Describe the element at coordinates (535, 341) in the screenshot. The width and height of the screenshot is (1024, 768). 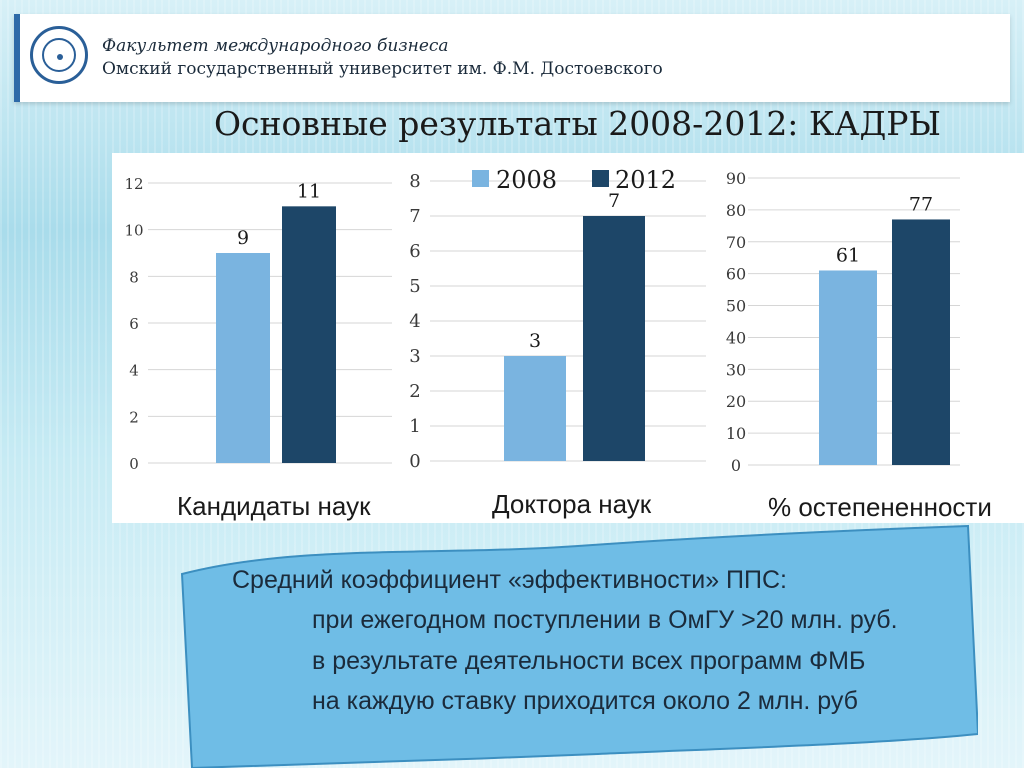
I see `data-label: 3` at that location.